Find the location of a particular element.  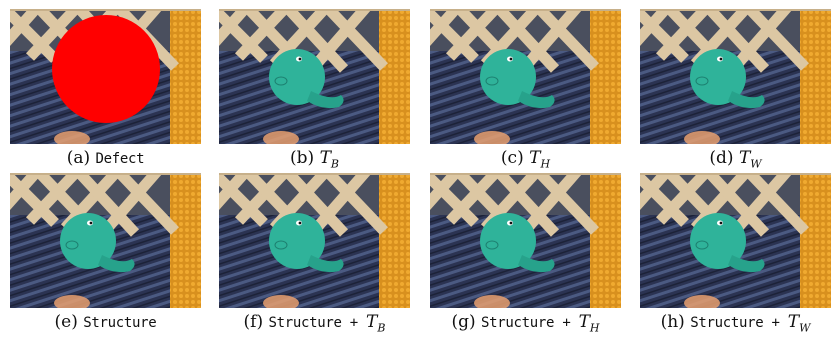

caption-label: (h) is located at coordinates (672, 322).